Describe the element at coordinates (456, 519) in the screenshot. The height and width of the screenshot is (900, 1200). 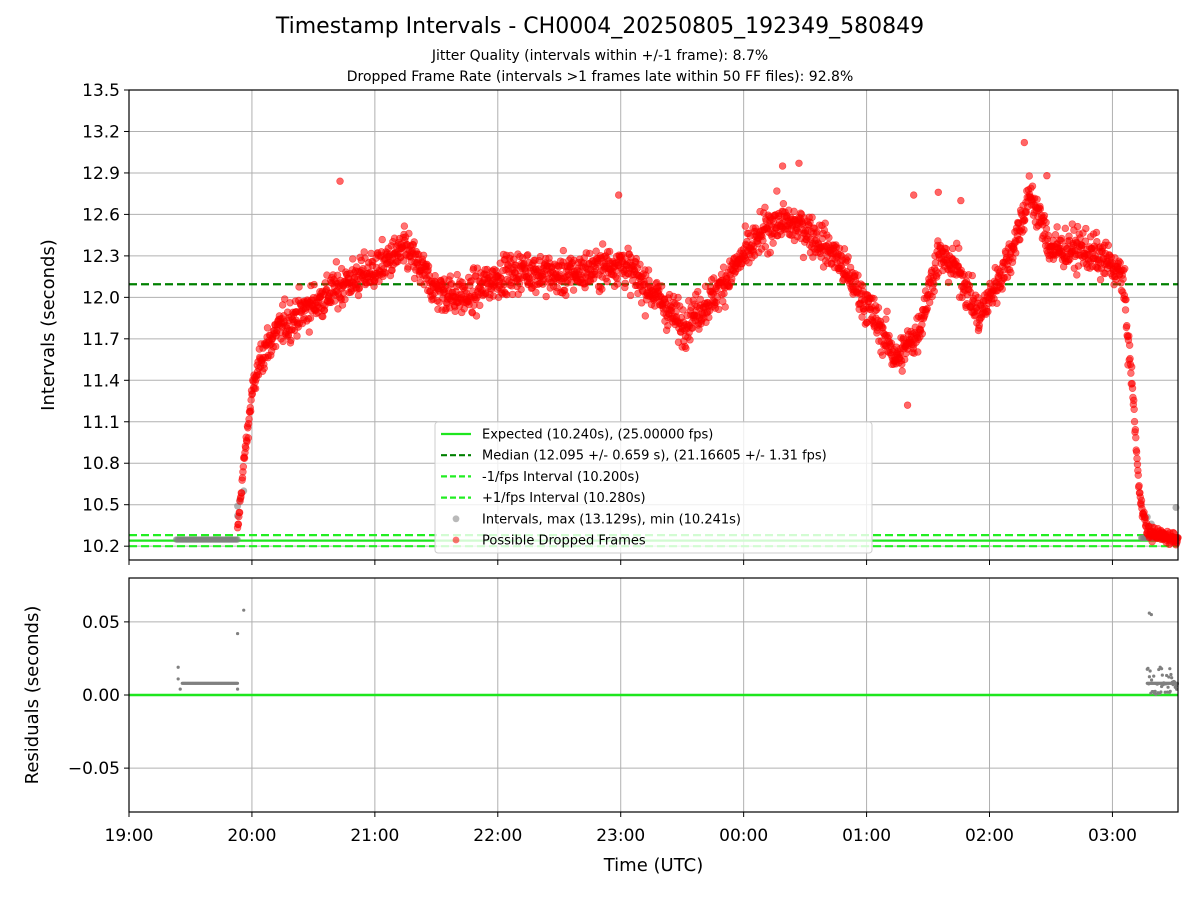
I see `legend-swatch` at that location.